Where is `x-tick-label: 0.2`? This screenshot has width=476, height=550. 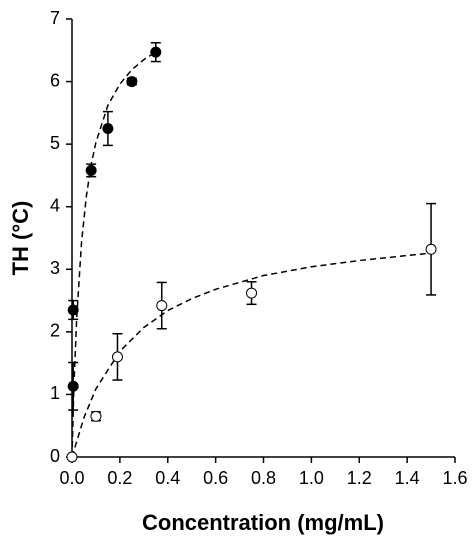 x-tick-label: 0.2 is located at coordinates (119, 478).